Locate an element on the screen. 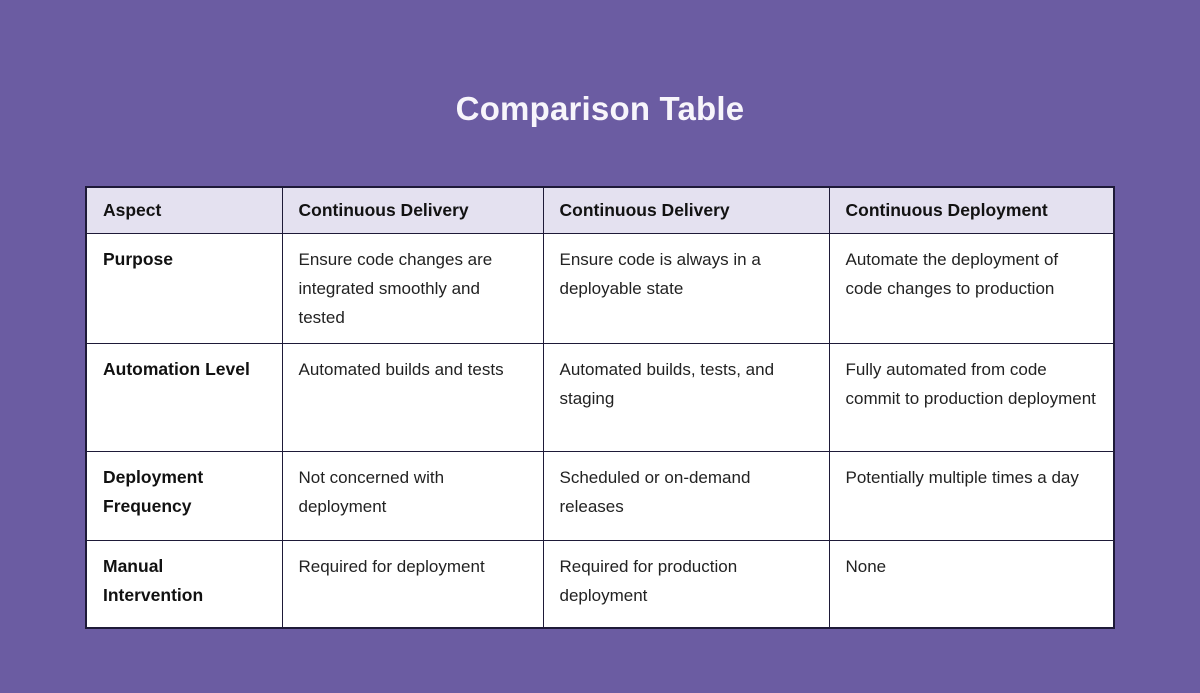  page-title: Comparison Table is located at coordinates (600, 108).